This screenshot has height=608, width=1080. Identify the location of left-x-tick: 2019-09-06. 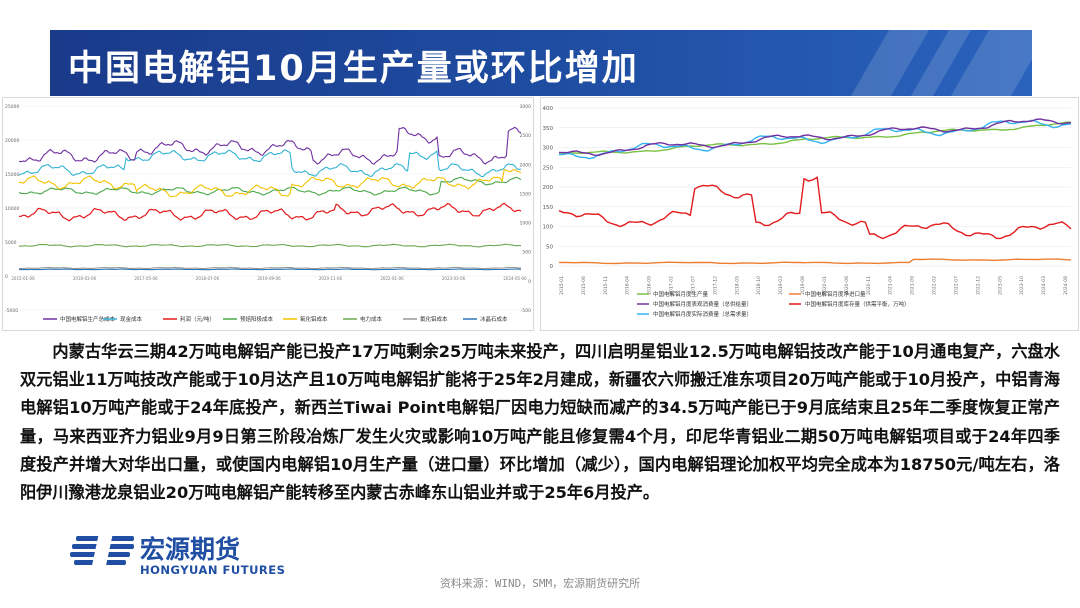
(269, 278).